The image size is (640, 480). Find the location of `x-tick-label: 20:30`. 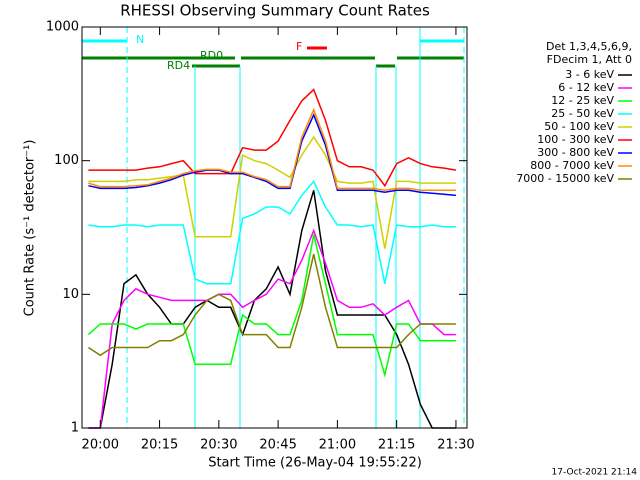

x-tick-label: 20:30 is located at coordinates (218, 445).